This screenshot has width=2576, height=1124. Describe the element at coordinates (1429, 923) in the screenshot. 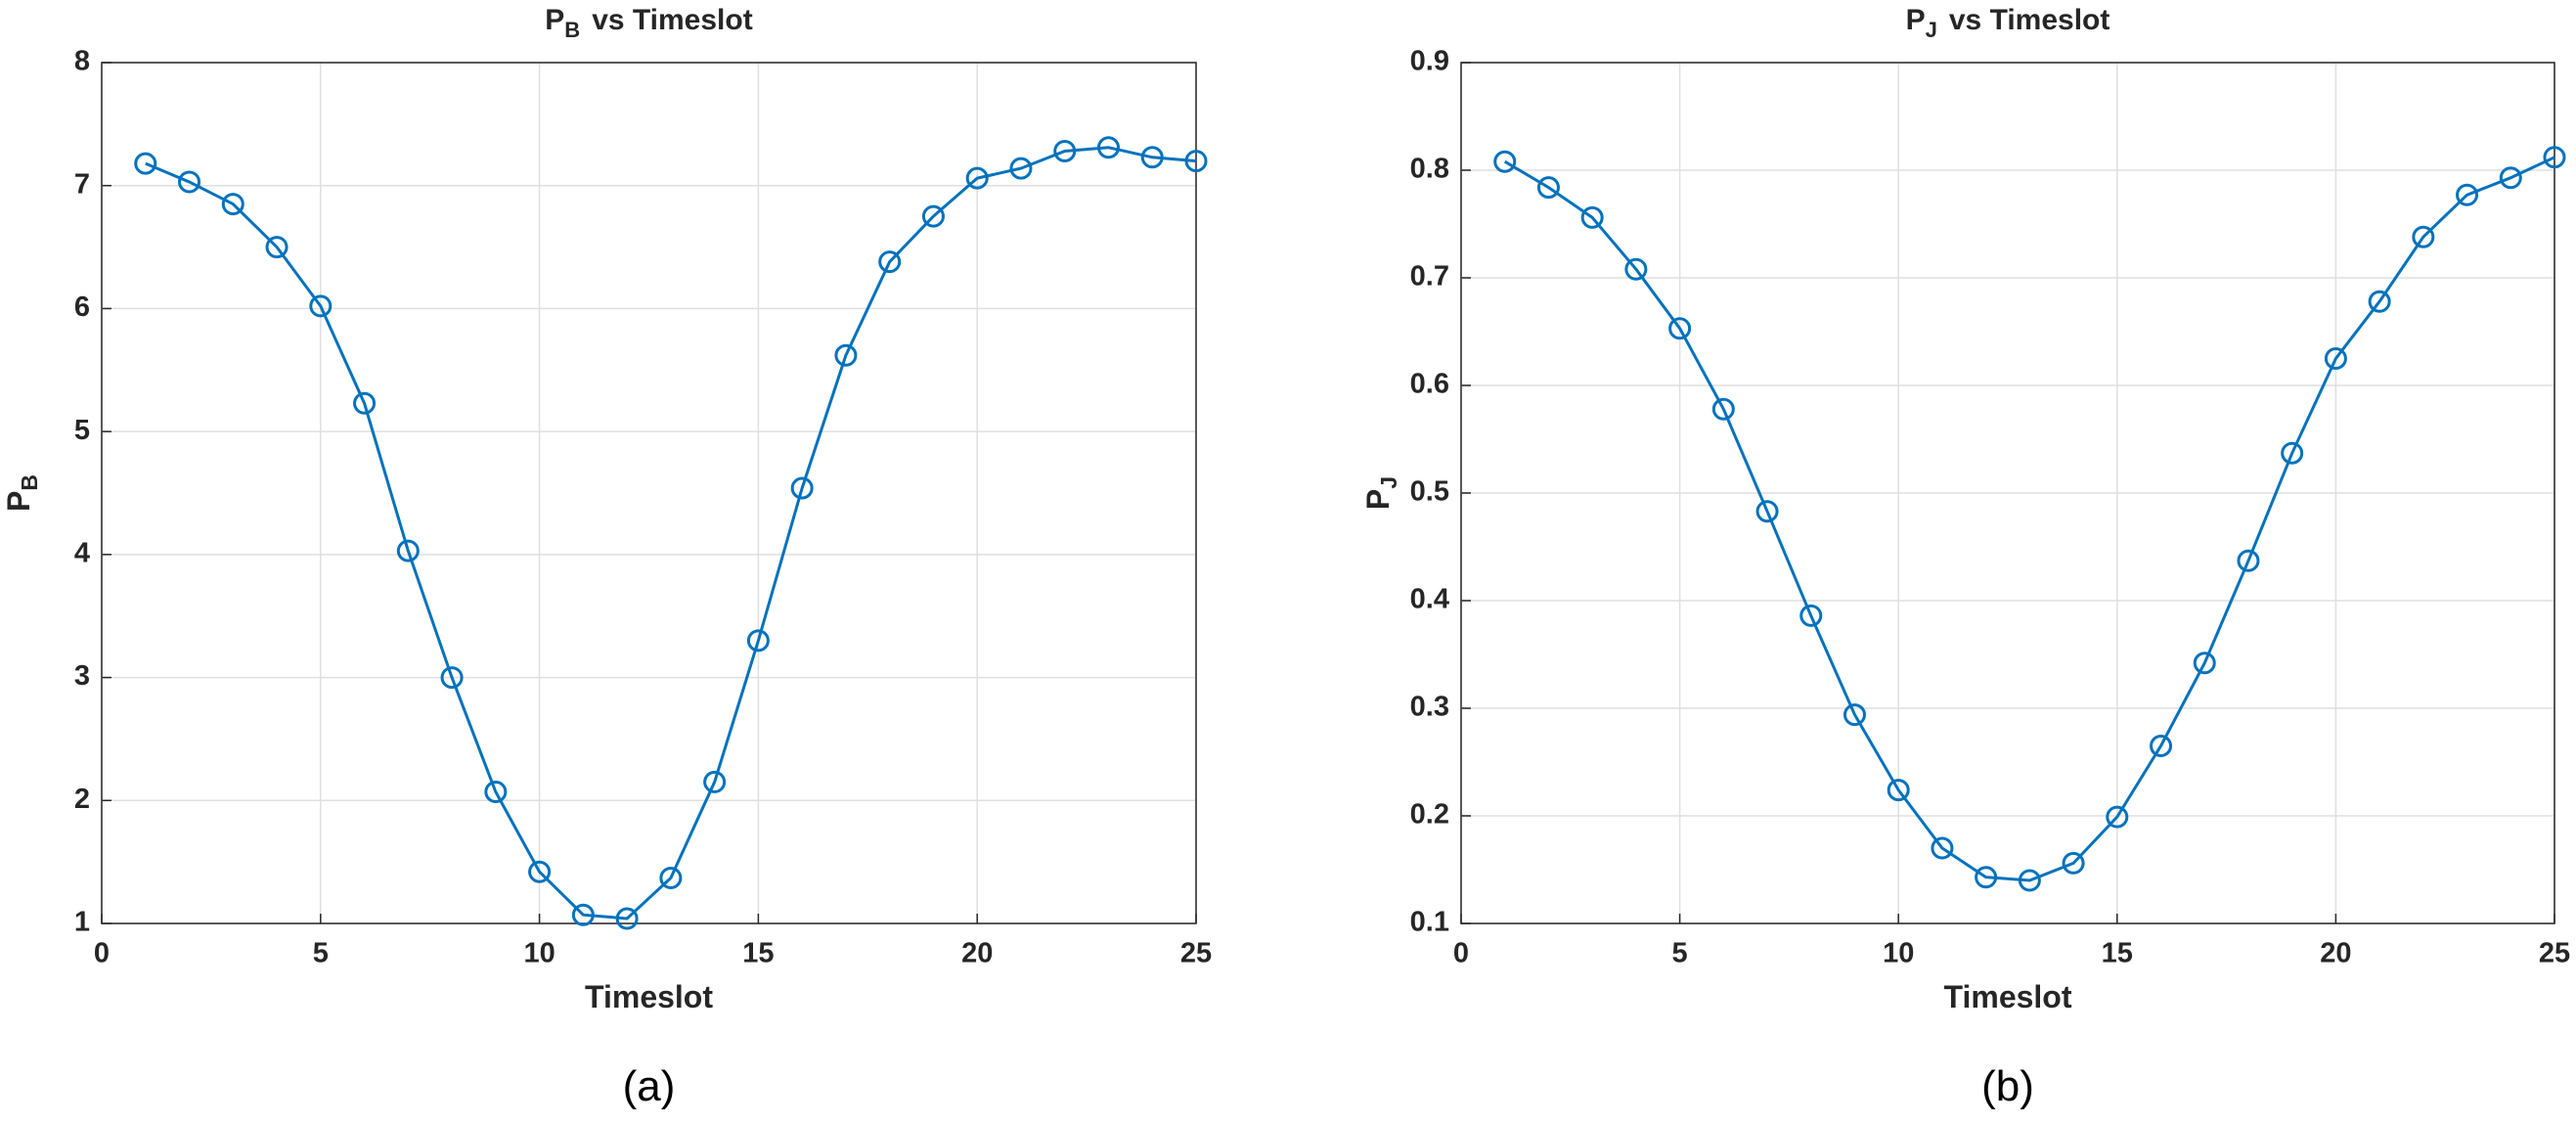

I see `y-tick-label: 0.1` at that location.